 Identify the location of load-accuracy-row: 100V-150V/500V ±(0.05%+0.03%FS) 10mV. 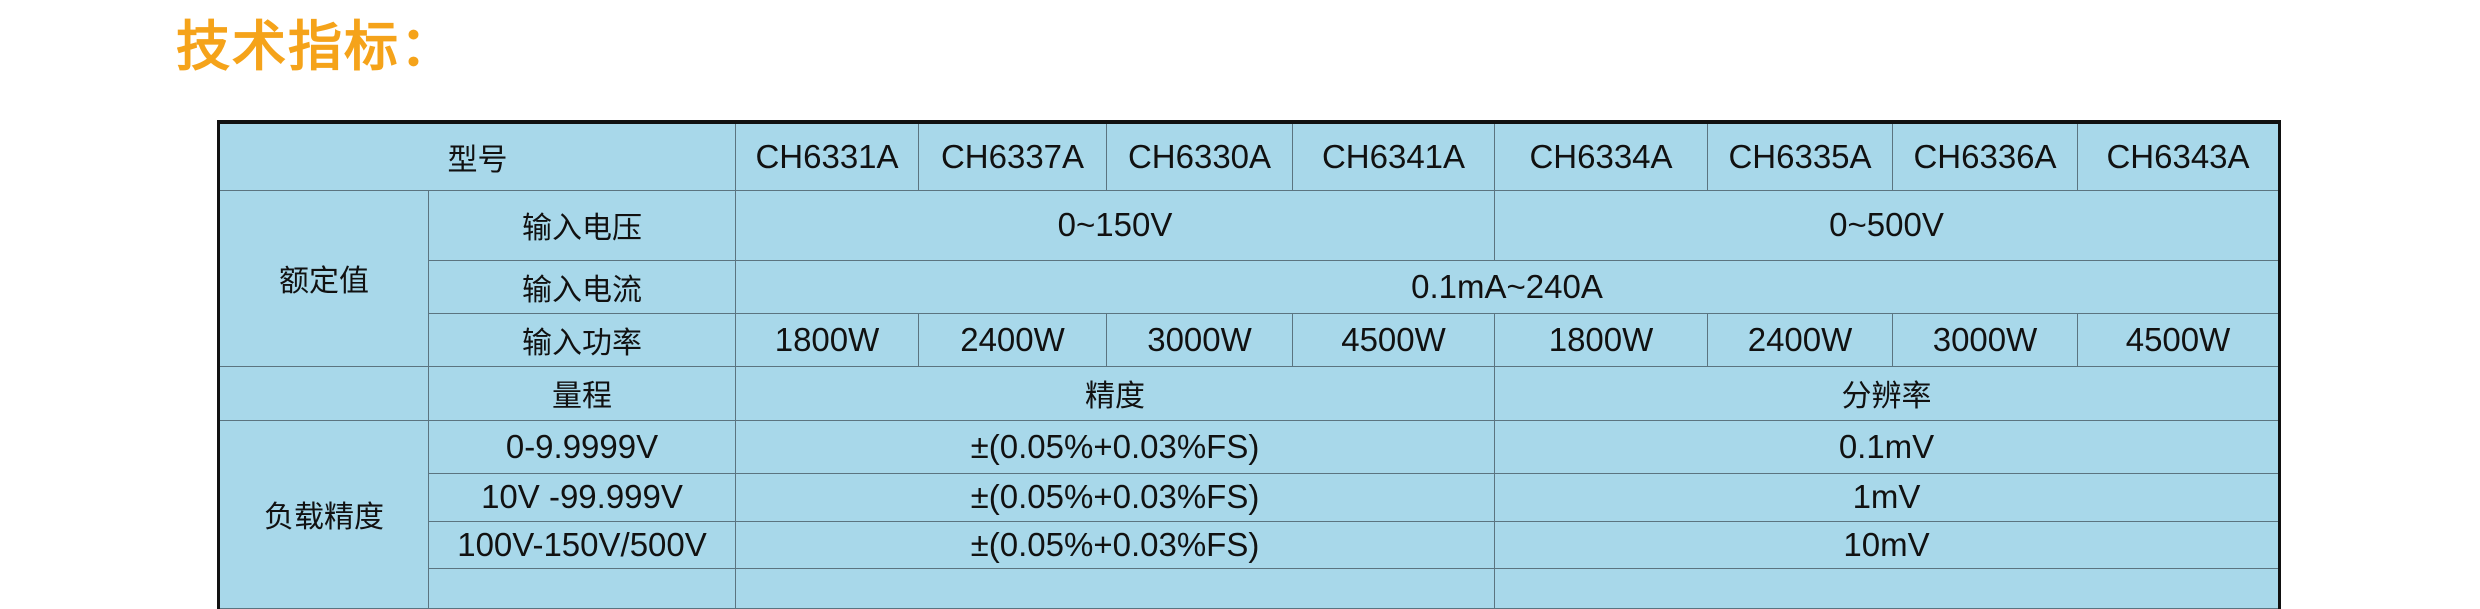
(1249, 544).